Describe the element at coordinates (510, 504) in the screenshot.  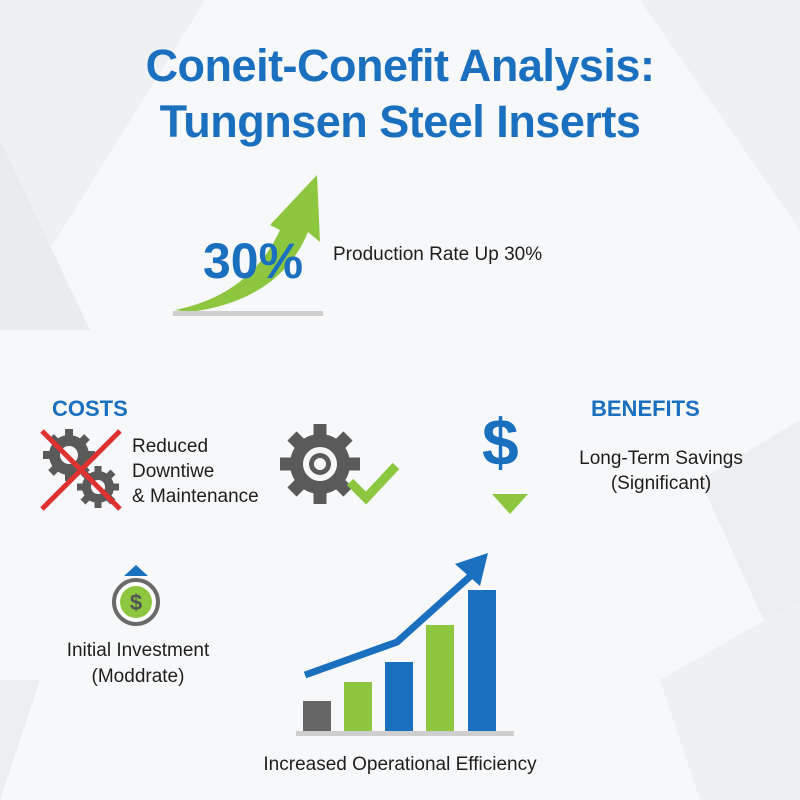
I see `green-down-arrow-icon` at that location.